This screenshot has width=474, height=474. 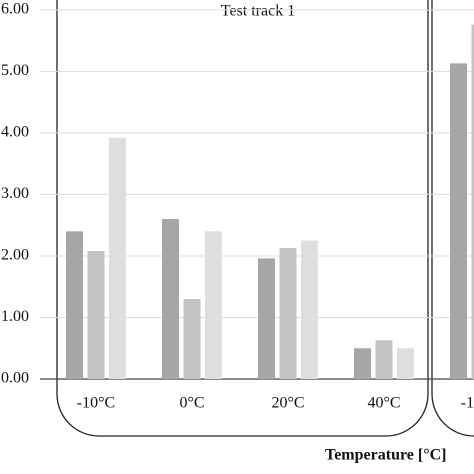 What do you see at coordinates (383, 403) in the screenshot?
I see `x-tick-label: 40°C` at bounding box center [383, 403].